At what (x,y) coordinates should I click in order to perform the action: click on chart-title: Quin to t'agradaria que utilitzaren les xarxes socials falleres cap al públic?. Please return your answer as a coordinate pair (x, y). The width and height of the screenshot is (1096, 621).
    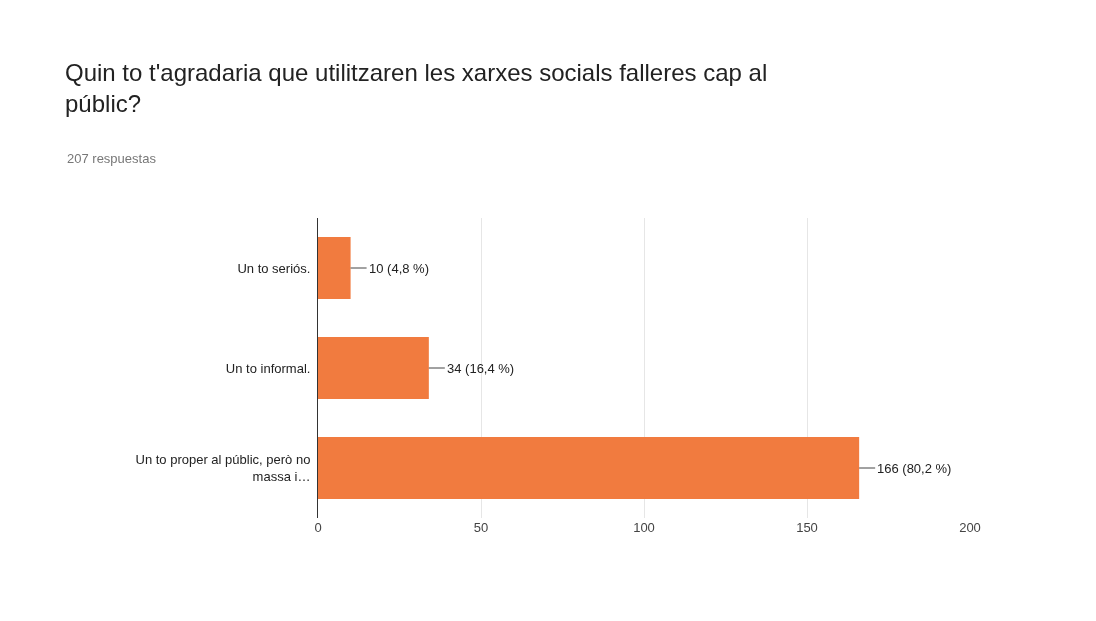
    Looking at the image, I should click on (416, 87).